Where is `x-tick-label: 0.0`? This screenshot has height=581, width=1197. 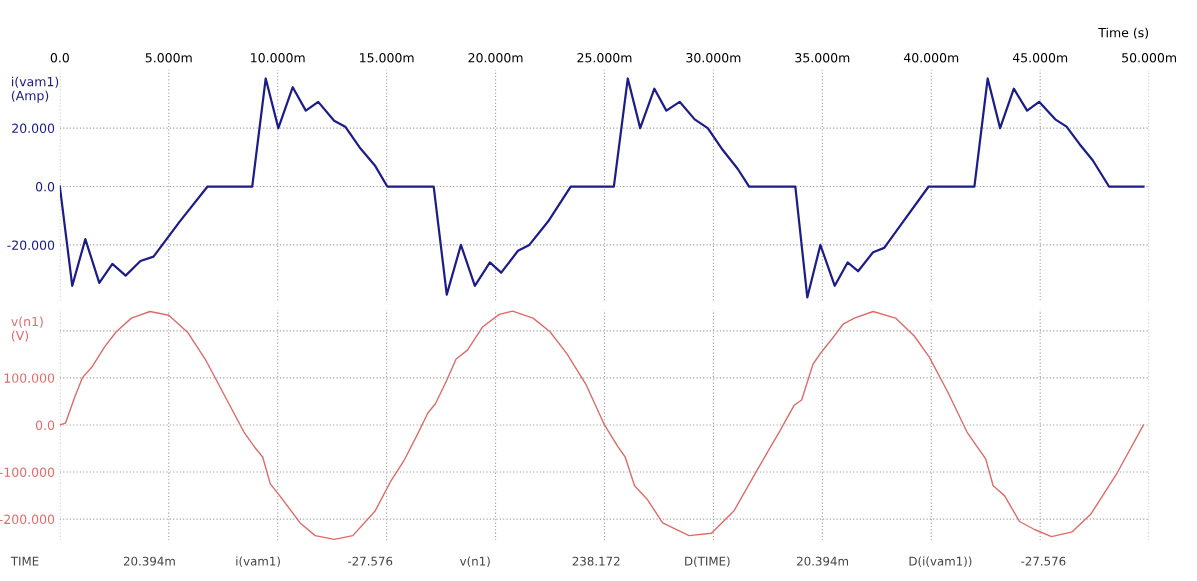
x-tick-label: 0.0 is located at coordinates (59, 57).